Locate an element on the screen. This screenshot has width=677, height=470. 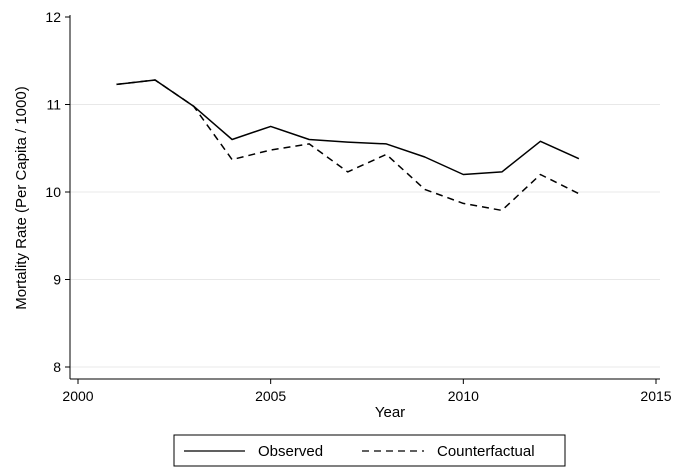
y-axis-ticks: 8 9 10 11 12 is located at coordinates (57, 192).